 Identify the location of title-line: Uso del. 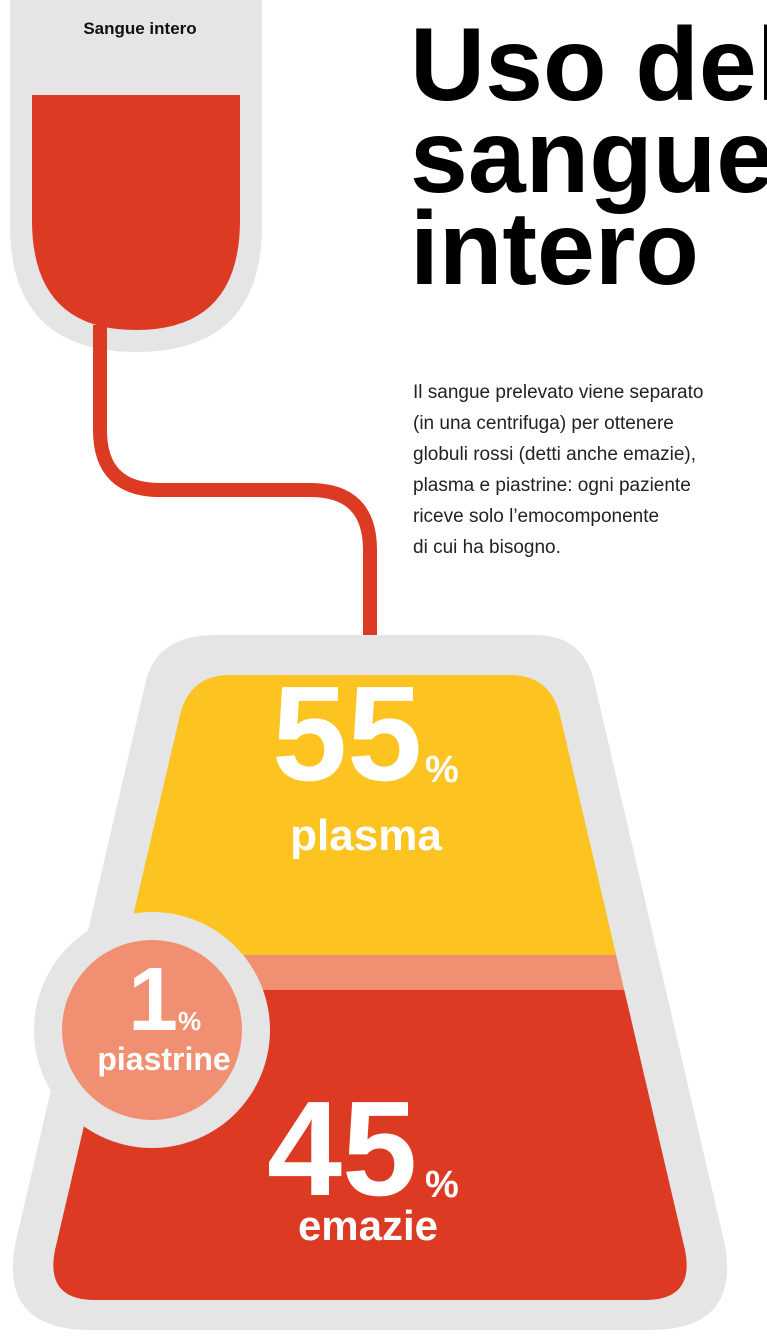
(588, 65).